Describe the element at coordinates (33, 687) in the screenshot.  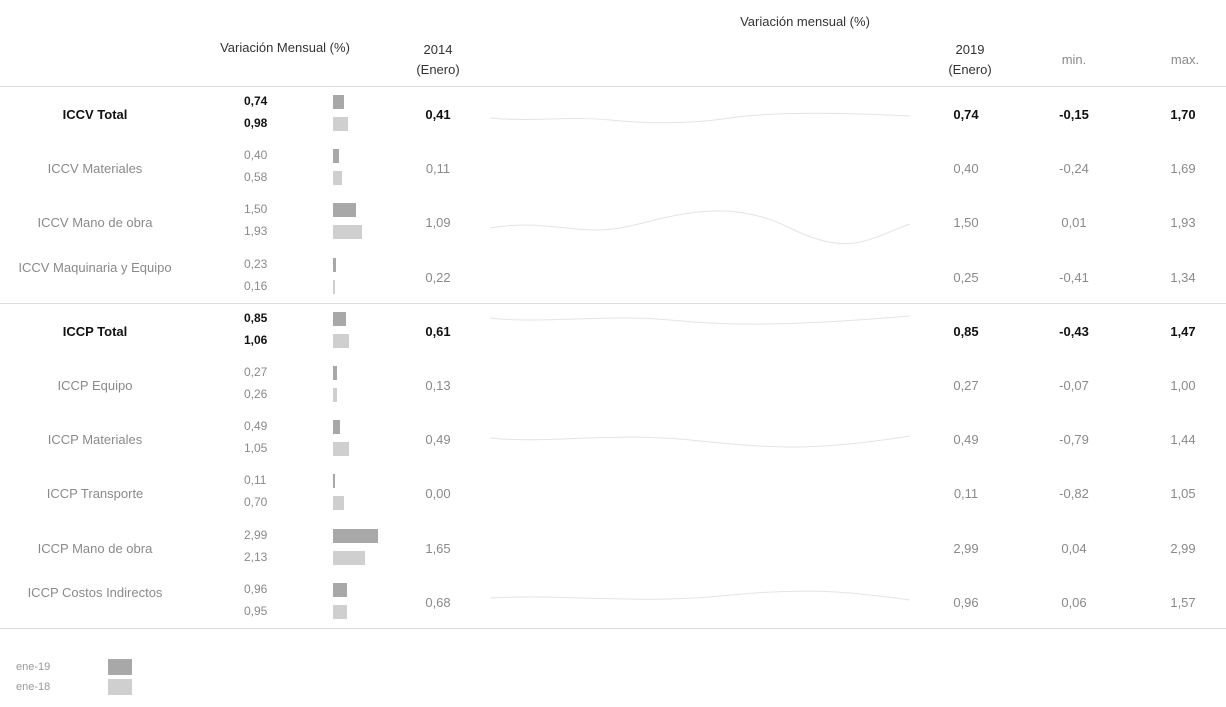
I see `legend-label: ene-18` at that location.